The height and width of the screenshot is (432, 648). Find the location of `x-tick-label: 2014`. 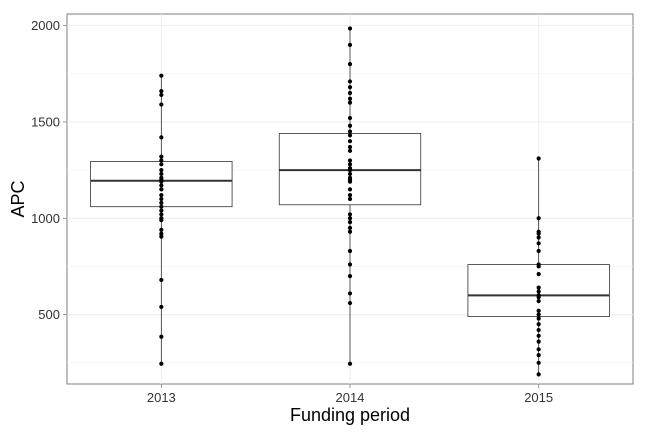

x-tick-label: 2014 is located at coordinates (350, 397).